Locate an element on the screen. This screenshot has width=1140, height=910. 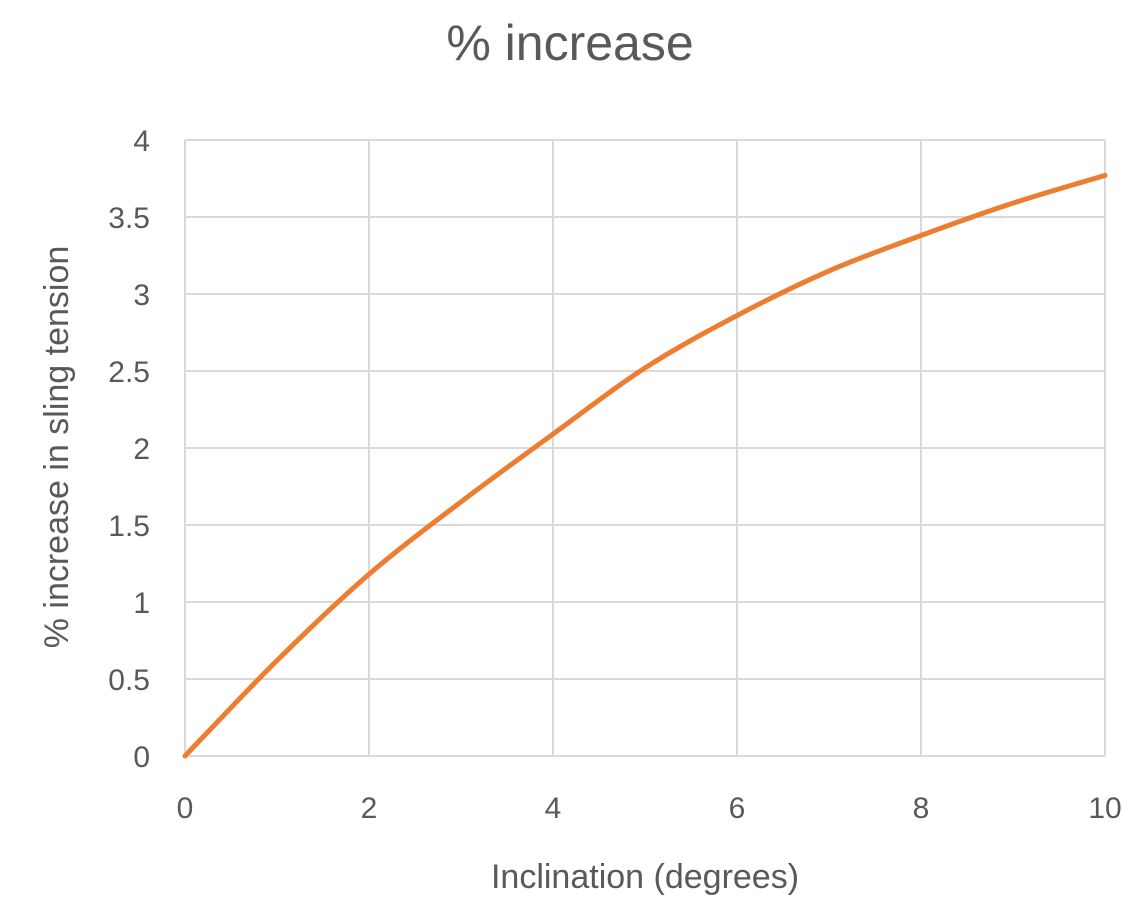
x-tick-label: 2 is located at coordinates (369, 808).